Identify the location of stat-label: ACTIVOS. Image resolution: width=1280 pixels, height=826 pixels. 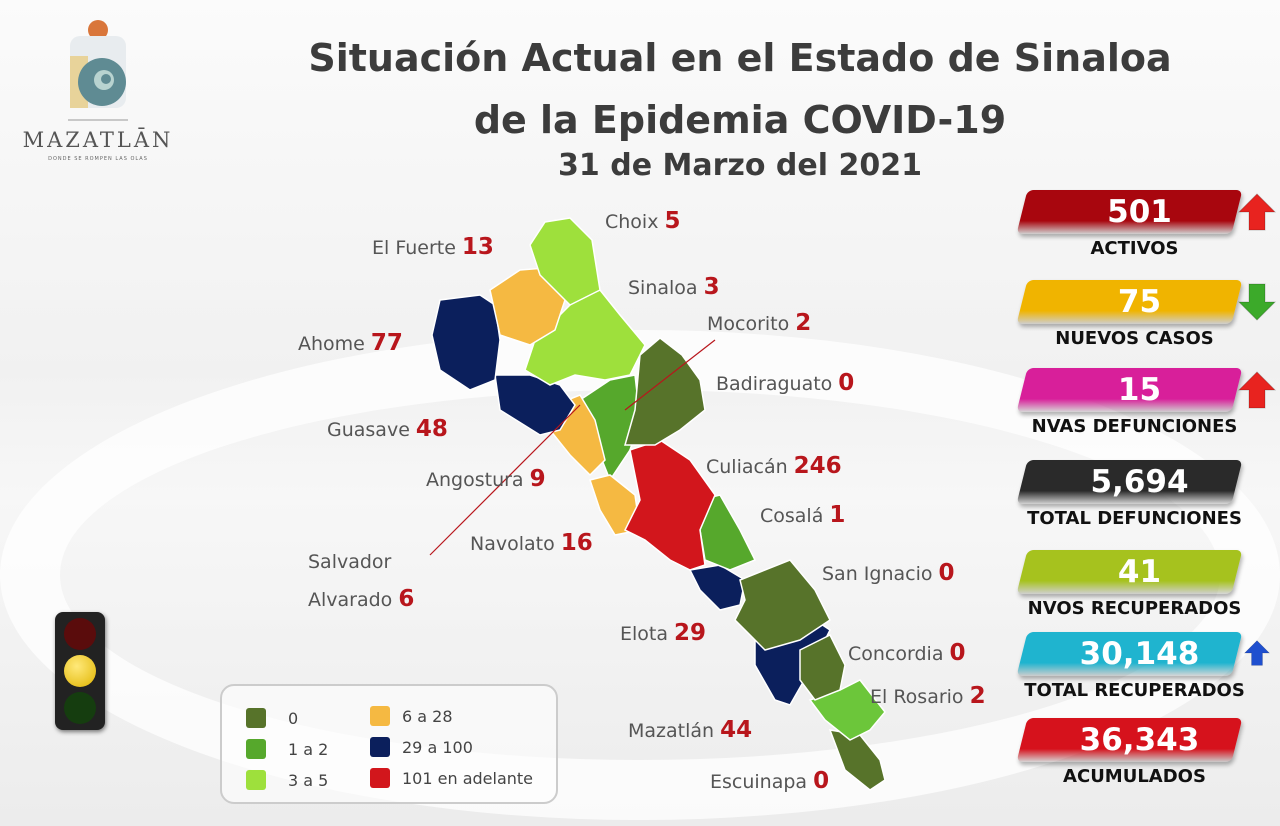
(1134, 248).